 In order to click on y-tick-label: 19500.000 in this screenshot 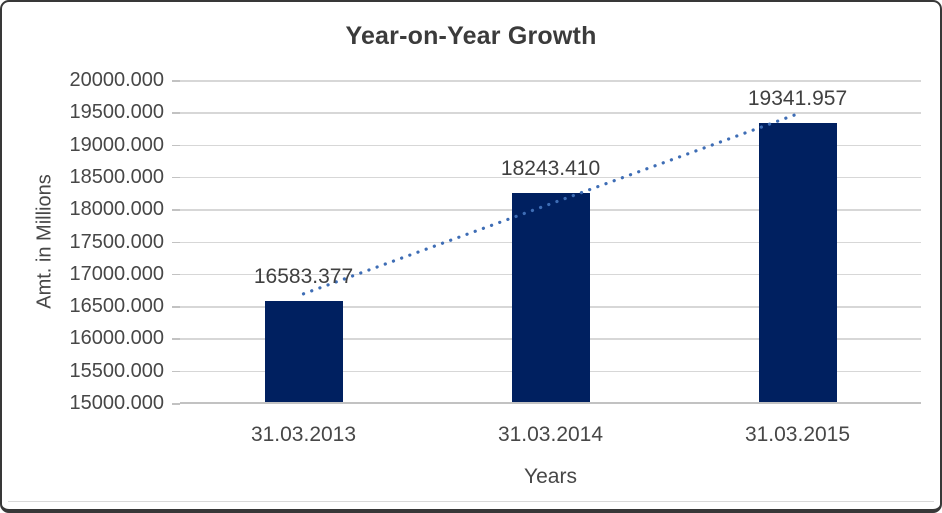, I will do `click(116, 112)`.